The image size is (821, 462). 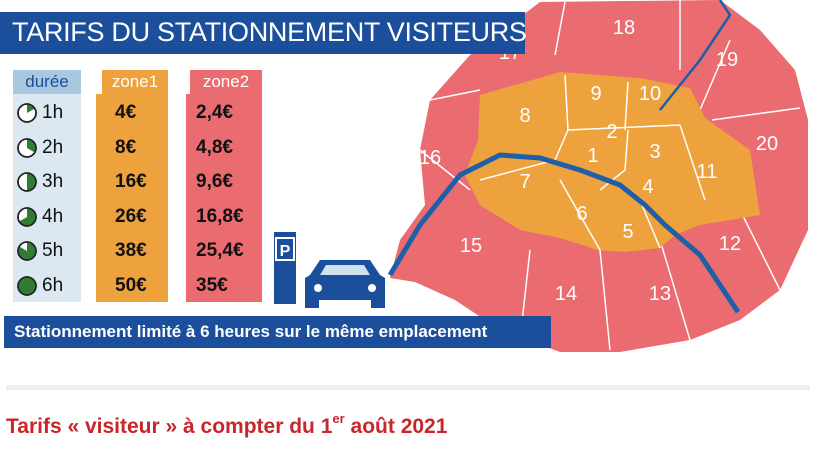 What do you see at coordinates (53, 181) in the screenshot?
I see `duration-value: 3h` at bounding box center [53, 181].